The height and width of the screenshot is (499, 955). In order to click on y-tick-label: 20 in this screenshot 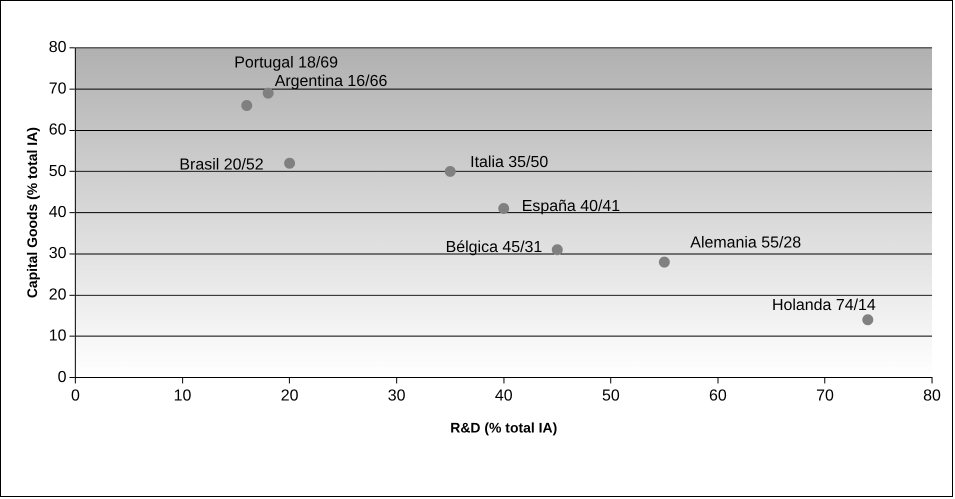, I will do `click(57, 295)`.